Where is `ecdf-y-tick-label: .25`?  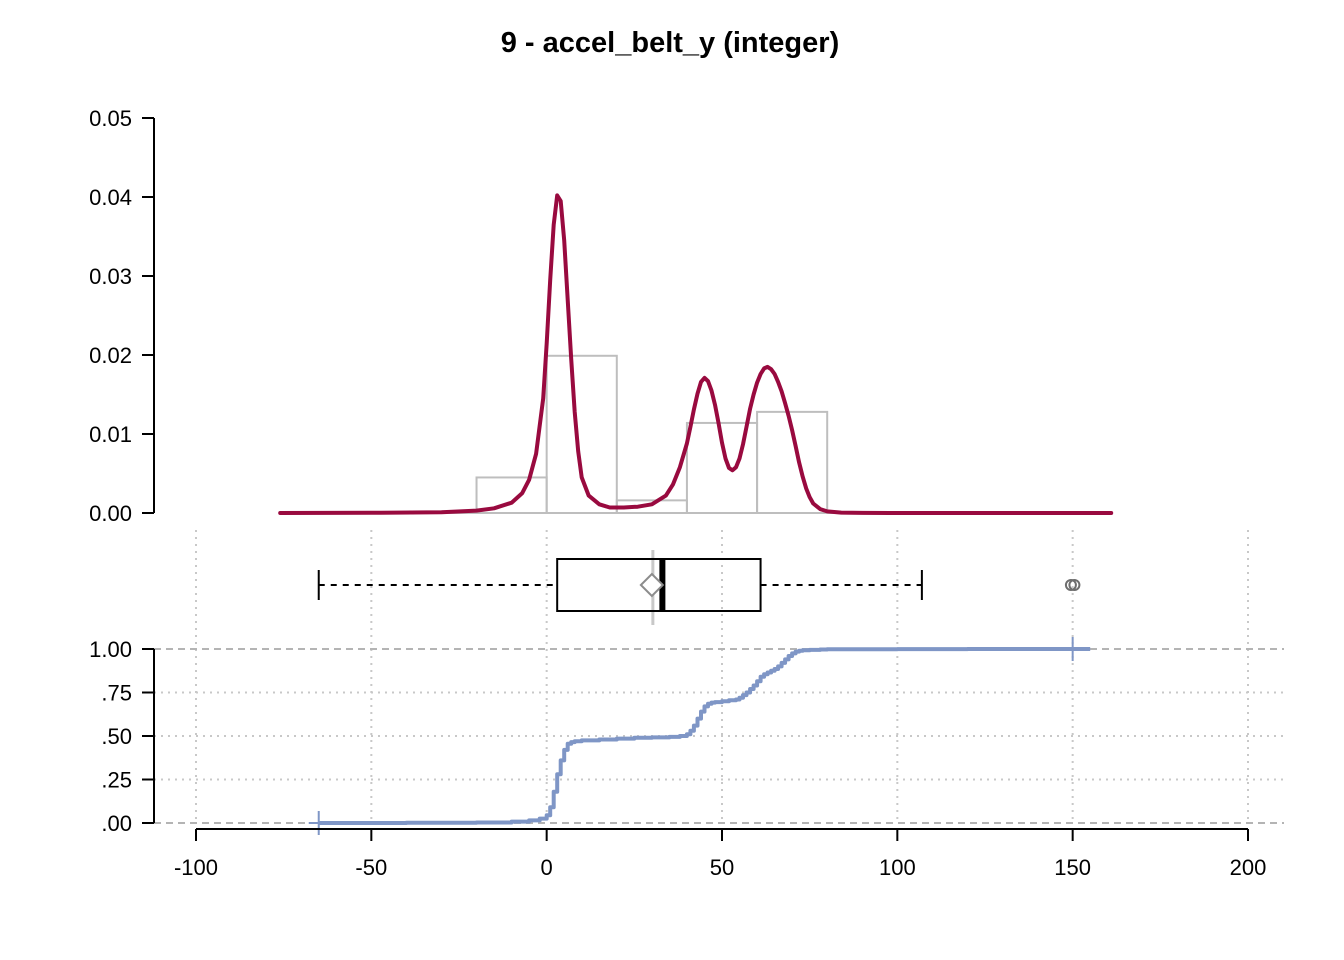
ecdf-y-tick-label: .25 is located at coordinates (116, 780).